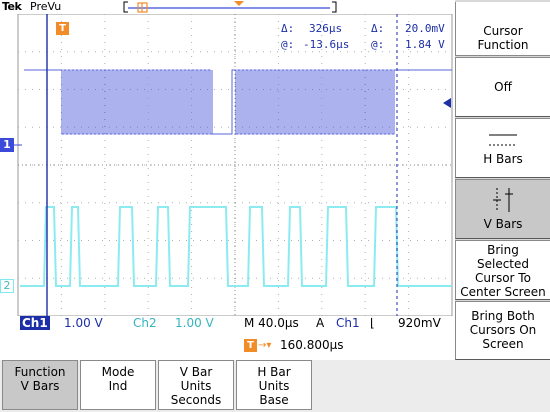  Describe the element at coordinates (271, 323) in the screenshot. I see `timebase: M 40.0µs` at that location.